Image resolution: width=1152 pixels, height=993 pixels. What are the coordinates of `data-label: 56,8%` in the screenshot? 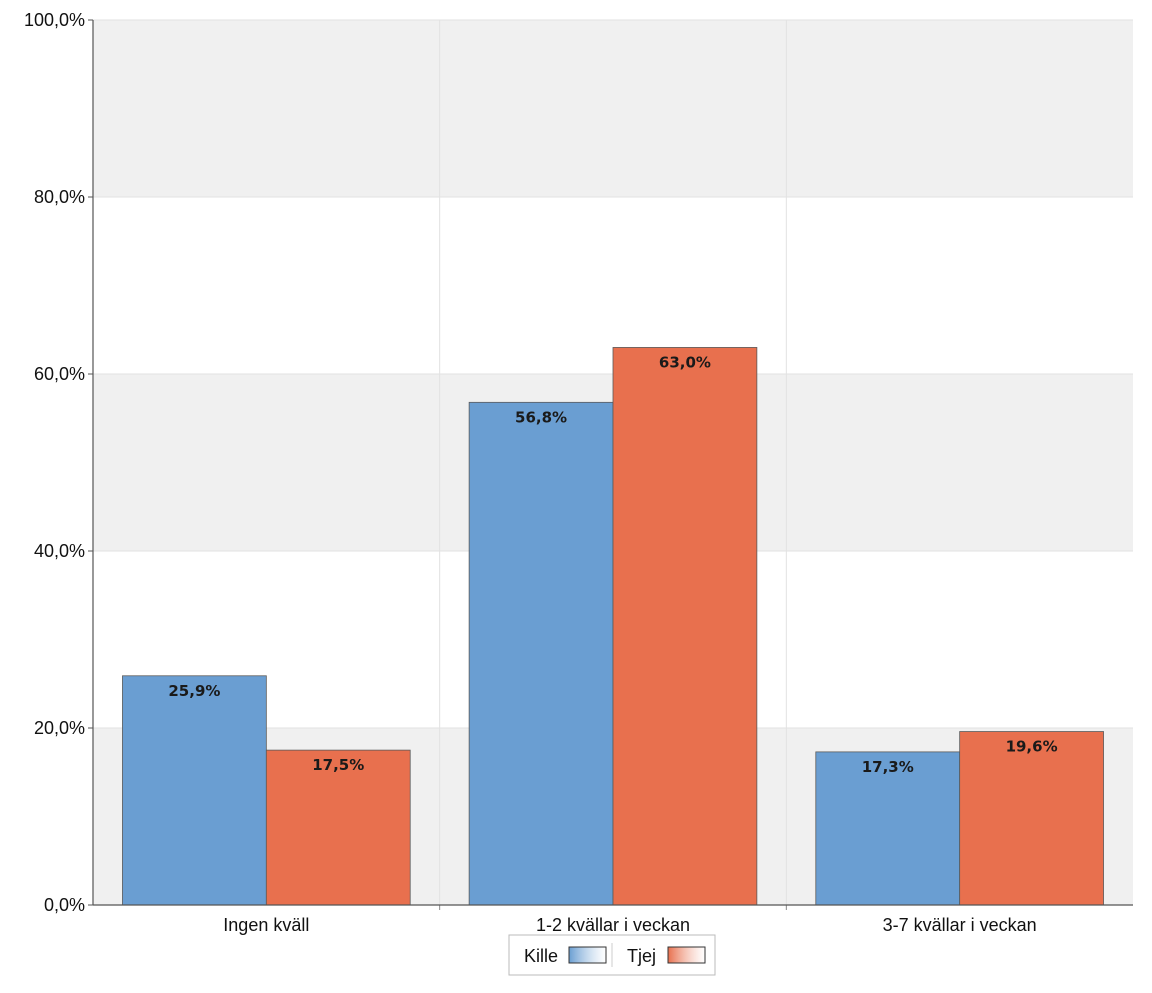 It's located at (541, 417).